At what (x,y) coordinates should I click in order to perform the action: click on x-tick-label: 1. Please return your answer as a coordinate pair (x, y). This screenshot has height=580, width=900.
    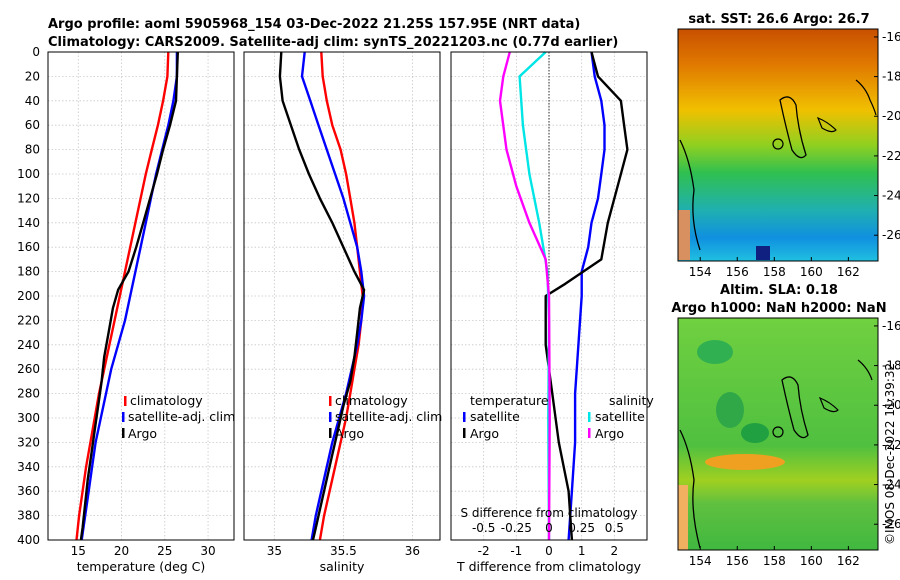
    Looking at the image, I should click on (582, 551).